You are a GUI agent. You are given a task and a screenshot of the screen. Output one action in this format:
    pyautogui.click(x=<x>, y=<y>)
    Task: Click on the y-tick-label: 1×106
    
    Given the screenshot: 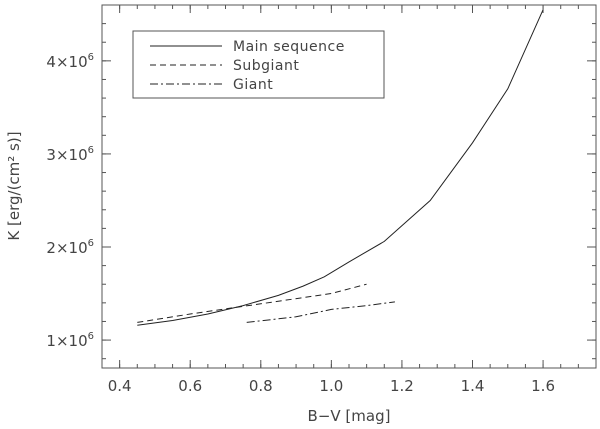 What is the action you would take?
    pyautogui.click(x=70, y=340)
    